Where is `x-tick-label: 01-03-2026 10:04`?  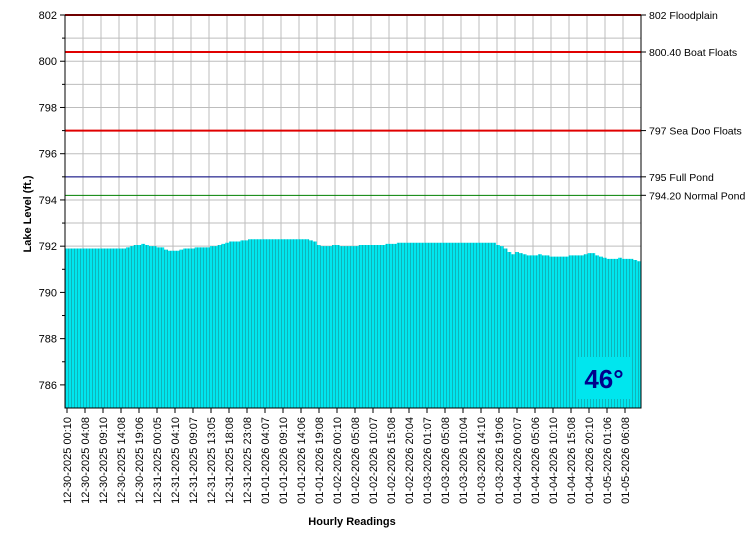
x-tick-label: 01-03-2026 10:04 is located at coordinates (464, 460).